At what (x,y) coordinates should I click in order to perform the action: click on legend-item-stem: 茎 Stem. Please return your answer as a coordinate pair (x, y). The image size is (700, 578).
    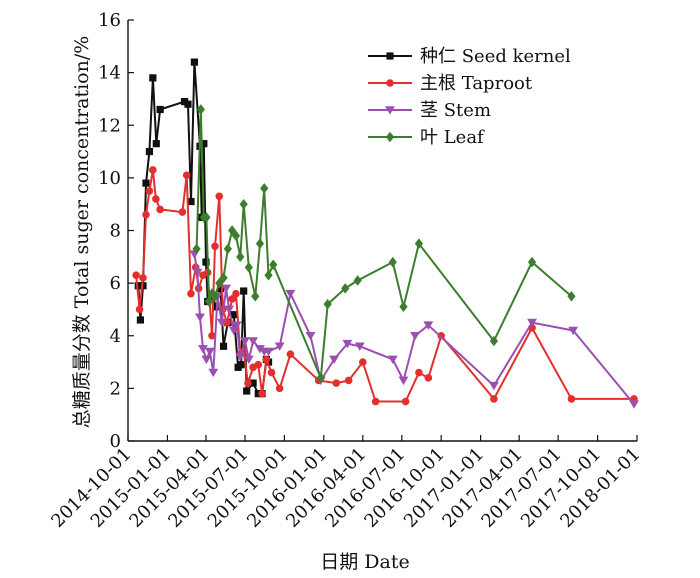
    Looking at the image, I should click on (429, 110).